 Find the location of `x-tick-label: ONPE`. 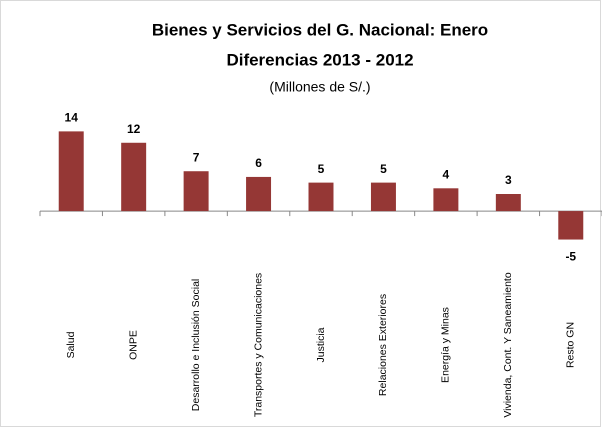

x-tick-label: ONPE is located at coordinates (133, 345).